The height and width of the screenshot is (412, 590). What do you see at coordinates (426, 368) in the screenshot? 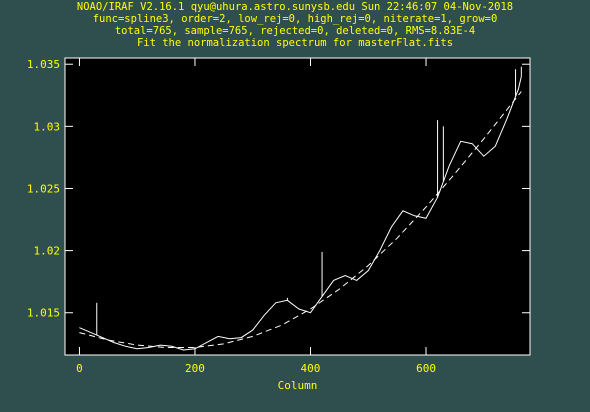
I see `x-tick-label: 600` at bounding box center [426, 368].